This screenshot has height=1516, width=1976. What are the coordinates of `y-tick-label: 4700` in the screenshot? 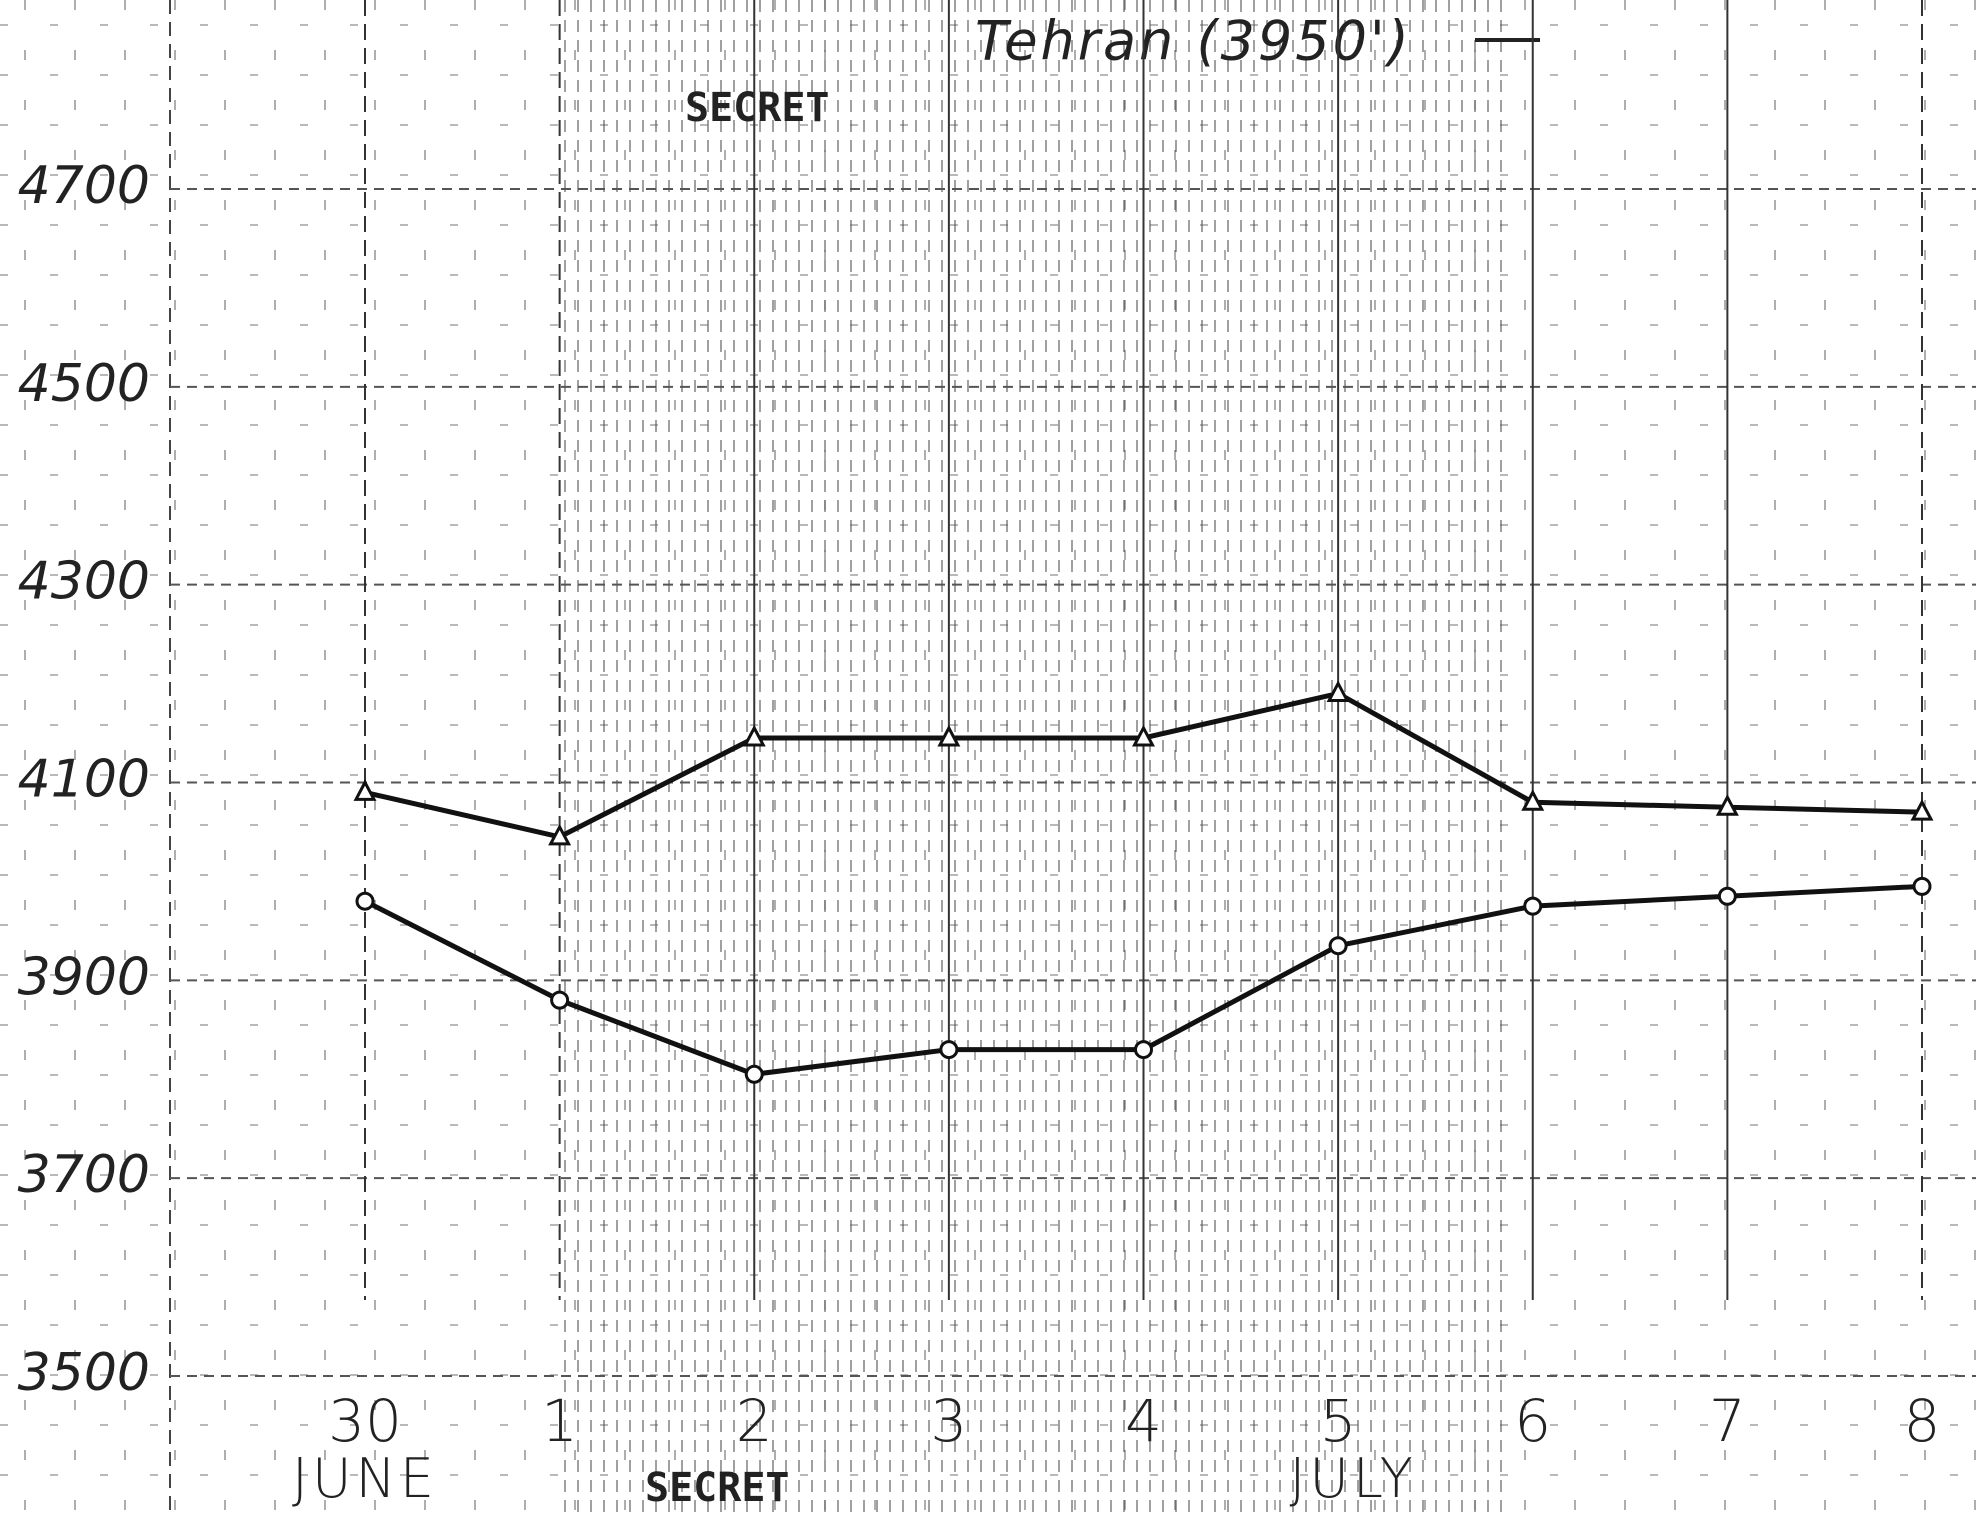 It's located at (84, 186).